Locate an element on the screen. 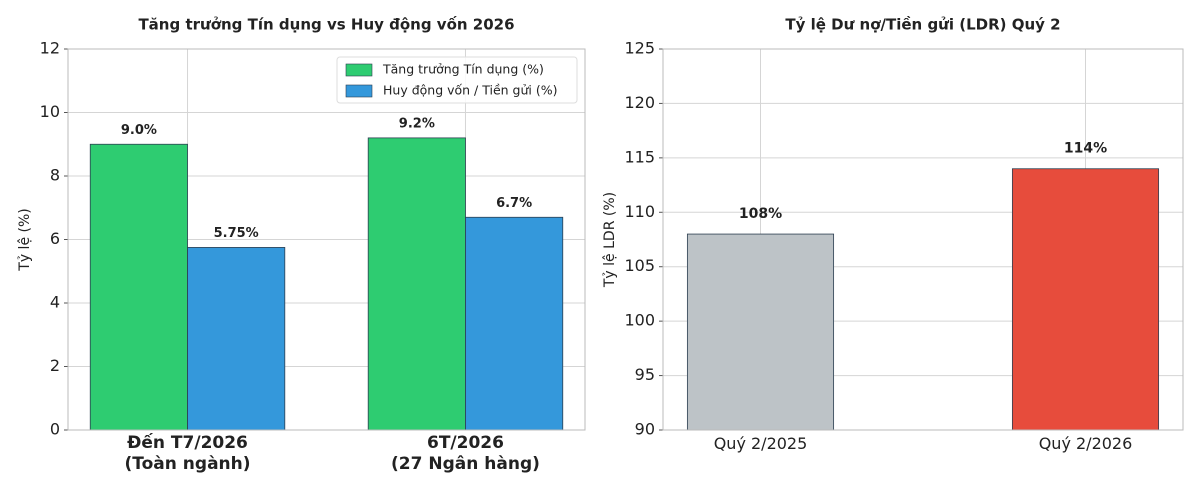 This screenshot has width=1200, height=491. y-axis-label: Tỷ lệ LDR (%) is located at coordinates (610, 240).